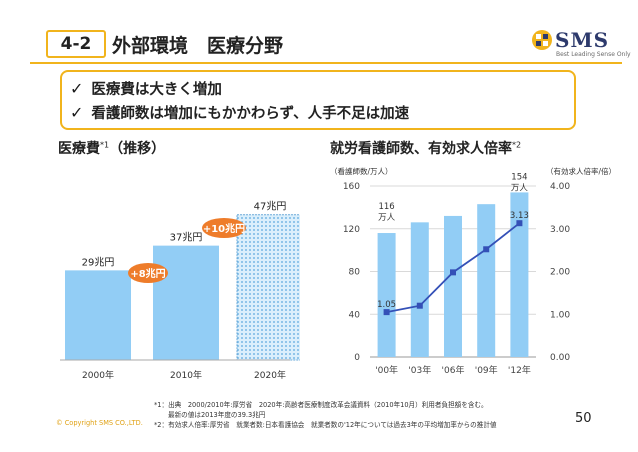 The height and width of the screenshot is (452, 638). I want to click on page-number: 50, so click(583, 418).